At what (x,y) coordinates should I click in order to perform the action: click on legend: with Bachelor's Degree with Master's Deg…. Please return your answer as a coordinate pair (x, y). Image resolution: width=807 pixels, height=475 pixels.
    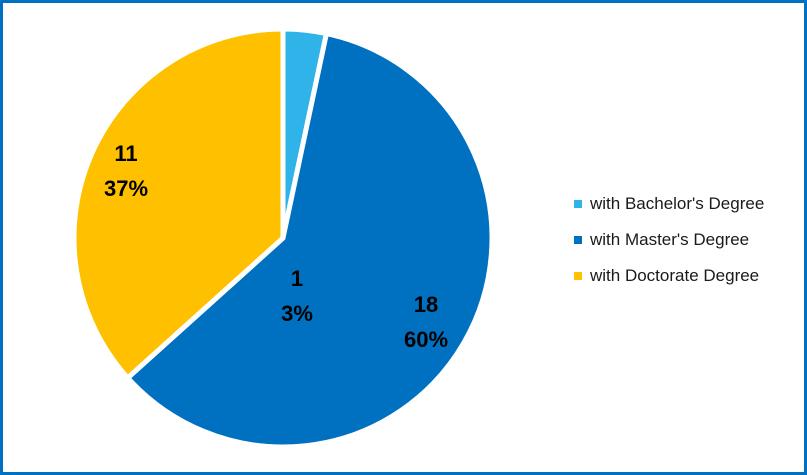
    Looking at the image, I should click on (669, 240).